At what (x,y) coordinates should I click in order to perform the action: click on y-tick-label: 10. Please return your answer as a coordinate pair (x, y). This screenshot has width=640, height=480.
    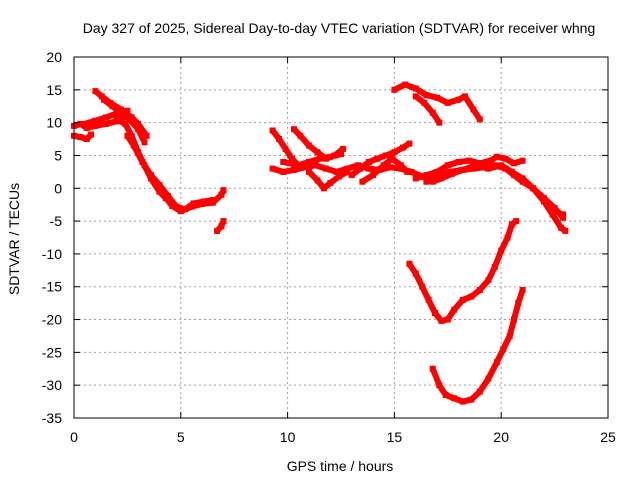
    Looking at the image, I should click on (54, 123).